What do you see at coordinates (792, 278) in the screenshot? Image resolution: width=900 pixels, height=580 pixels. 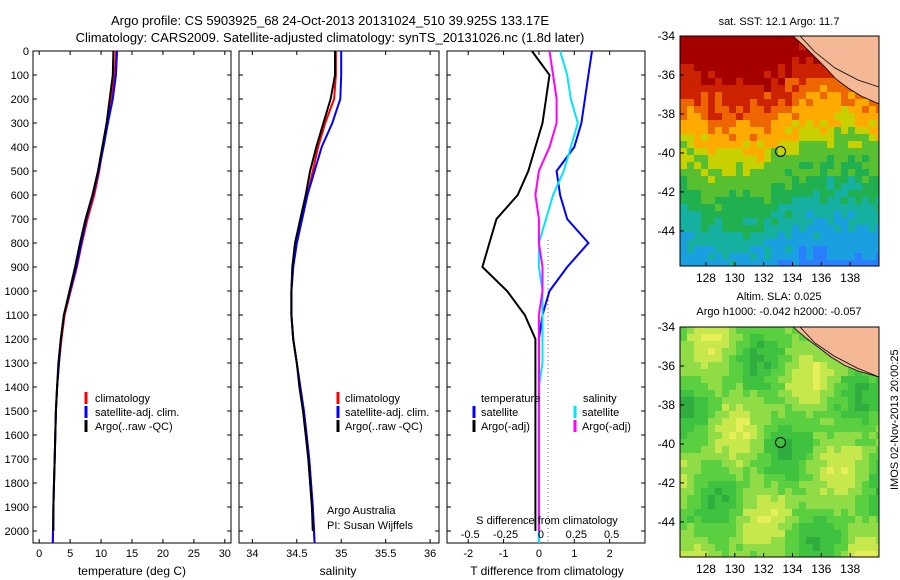 I see `x-tick-label: 134` at bounding box center [792, 278].